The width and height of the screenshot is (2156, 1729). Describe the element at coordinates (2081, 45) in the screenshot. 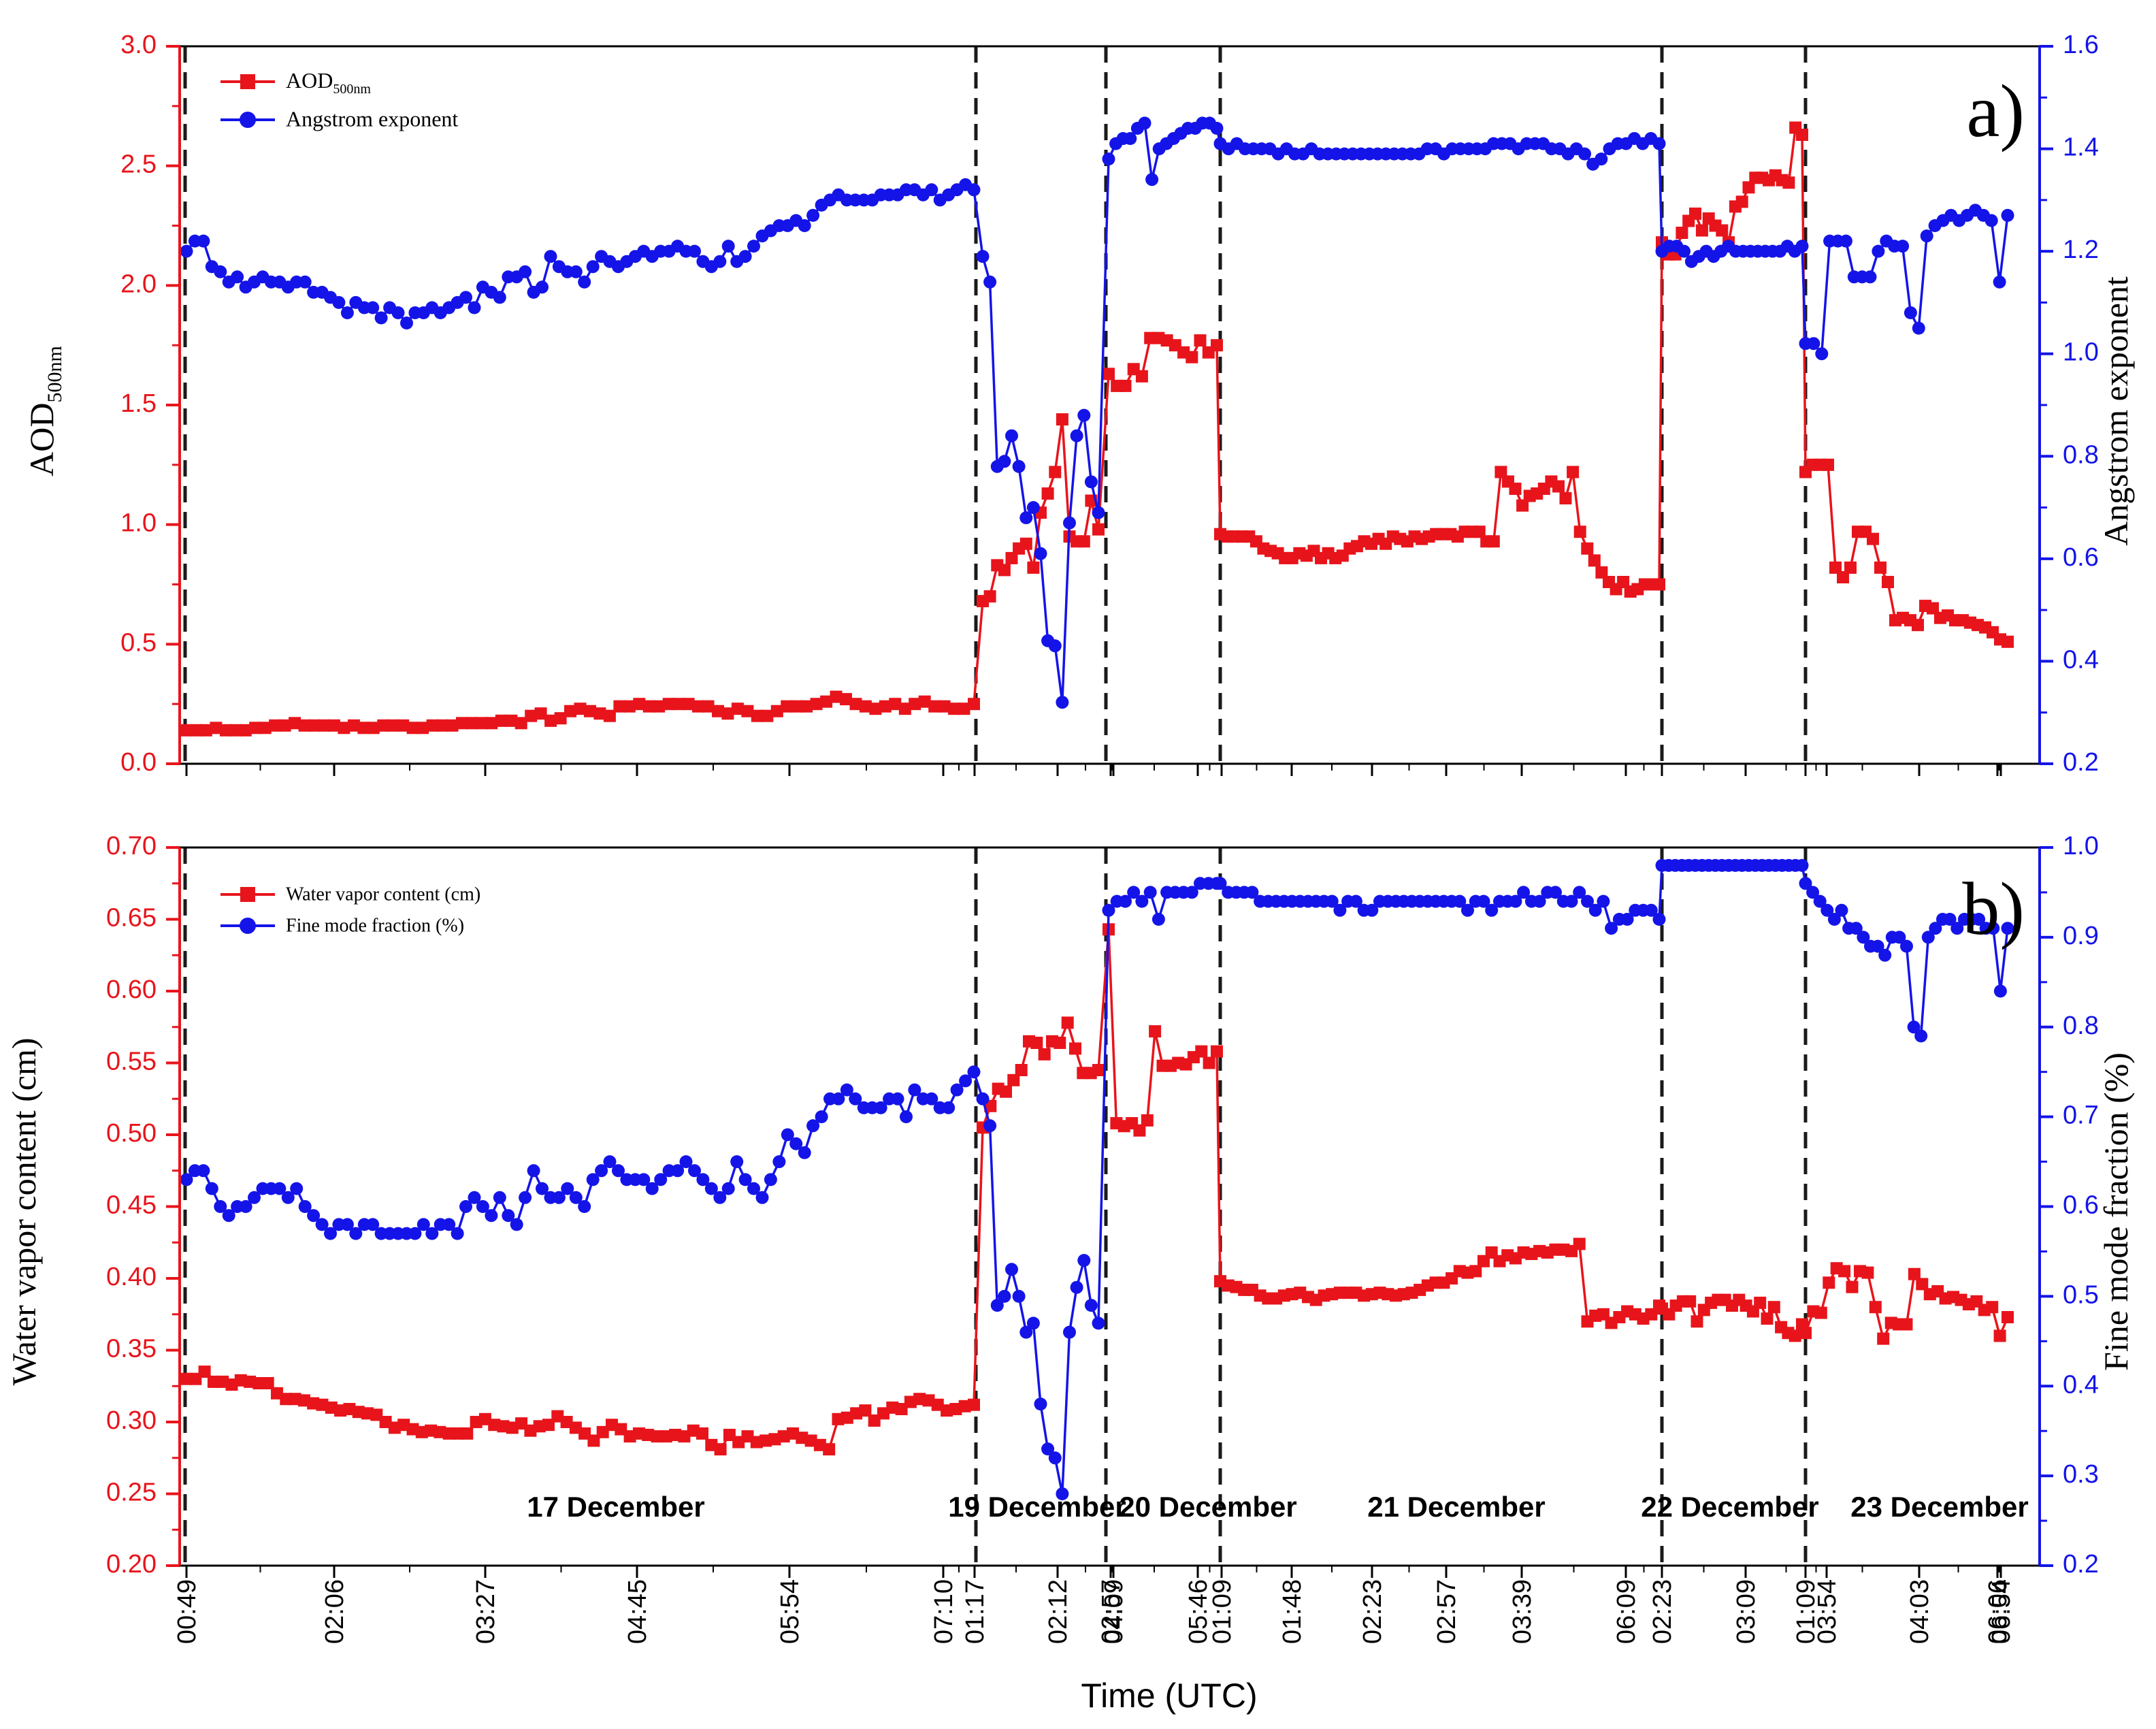

I see `y-right-tick-label: 1.6` at that location.